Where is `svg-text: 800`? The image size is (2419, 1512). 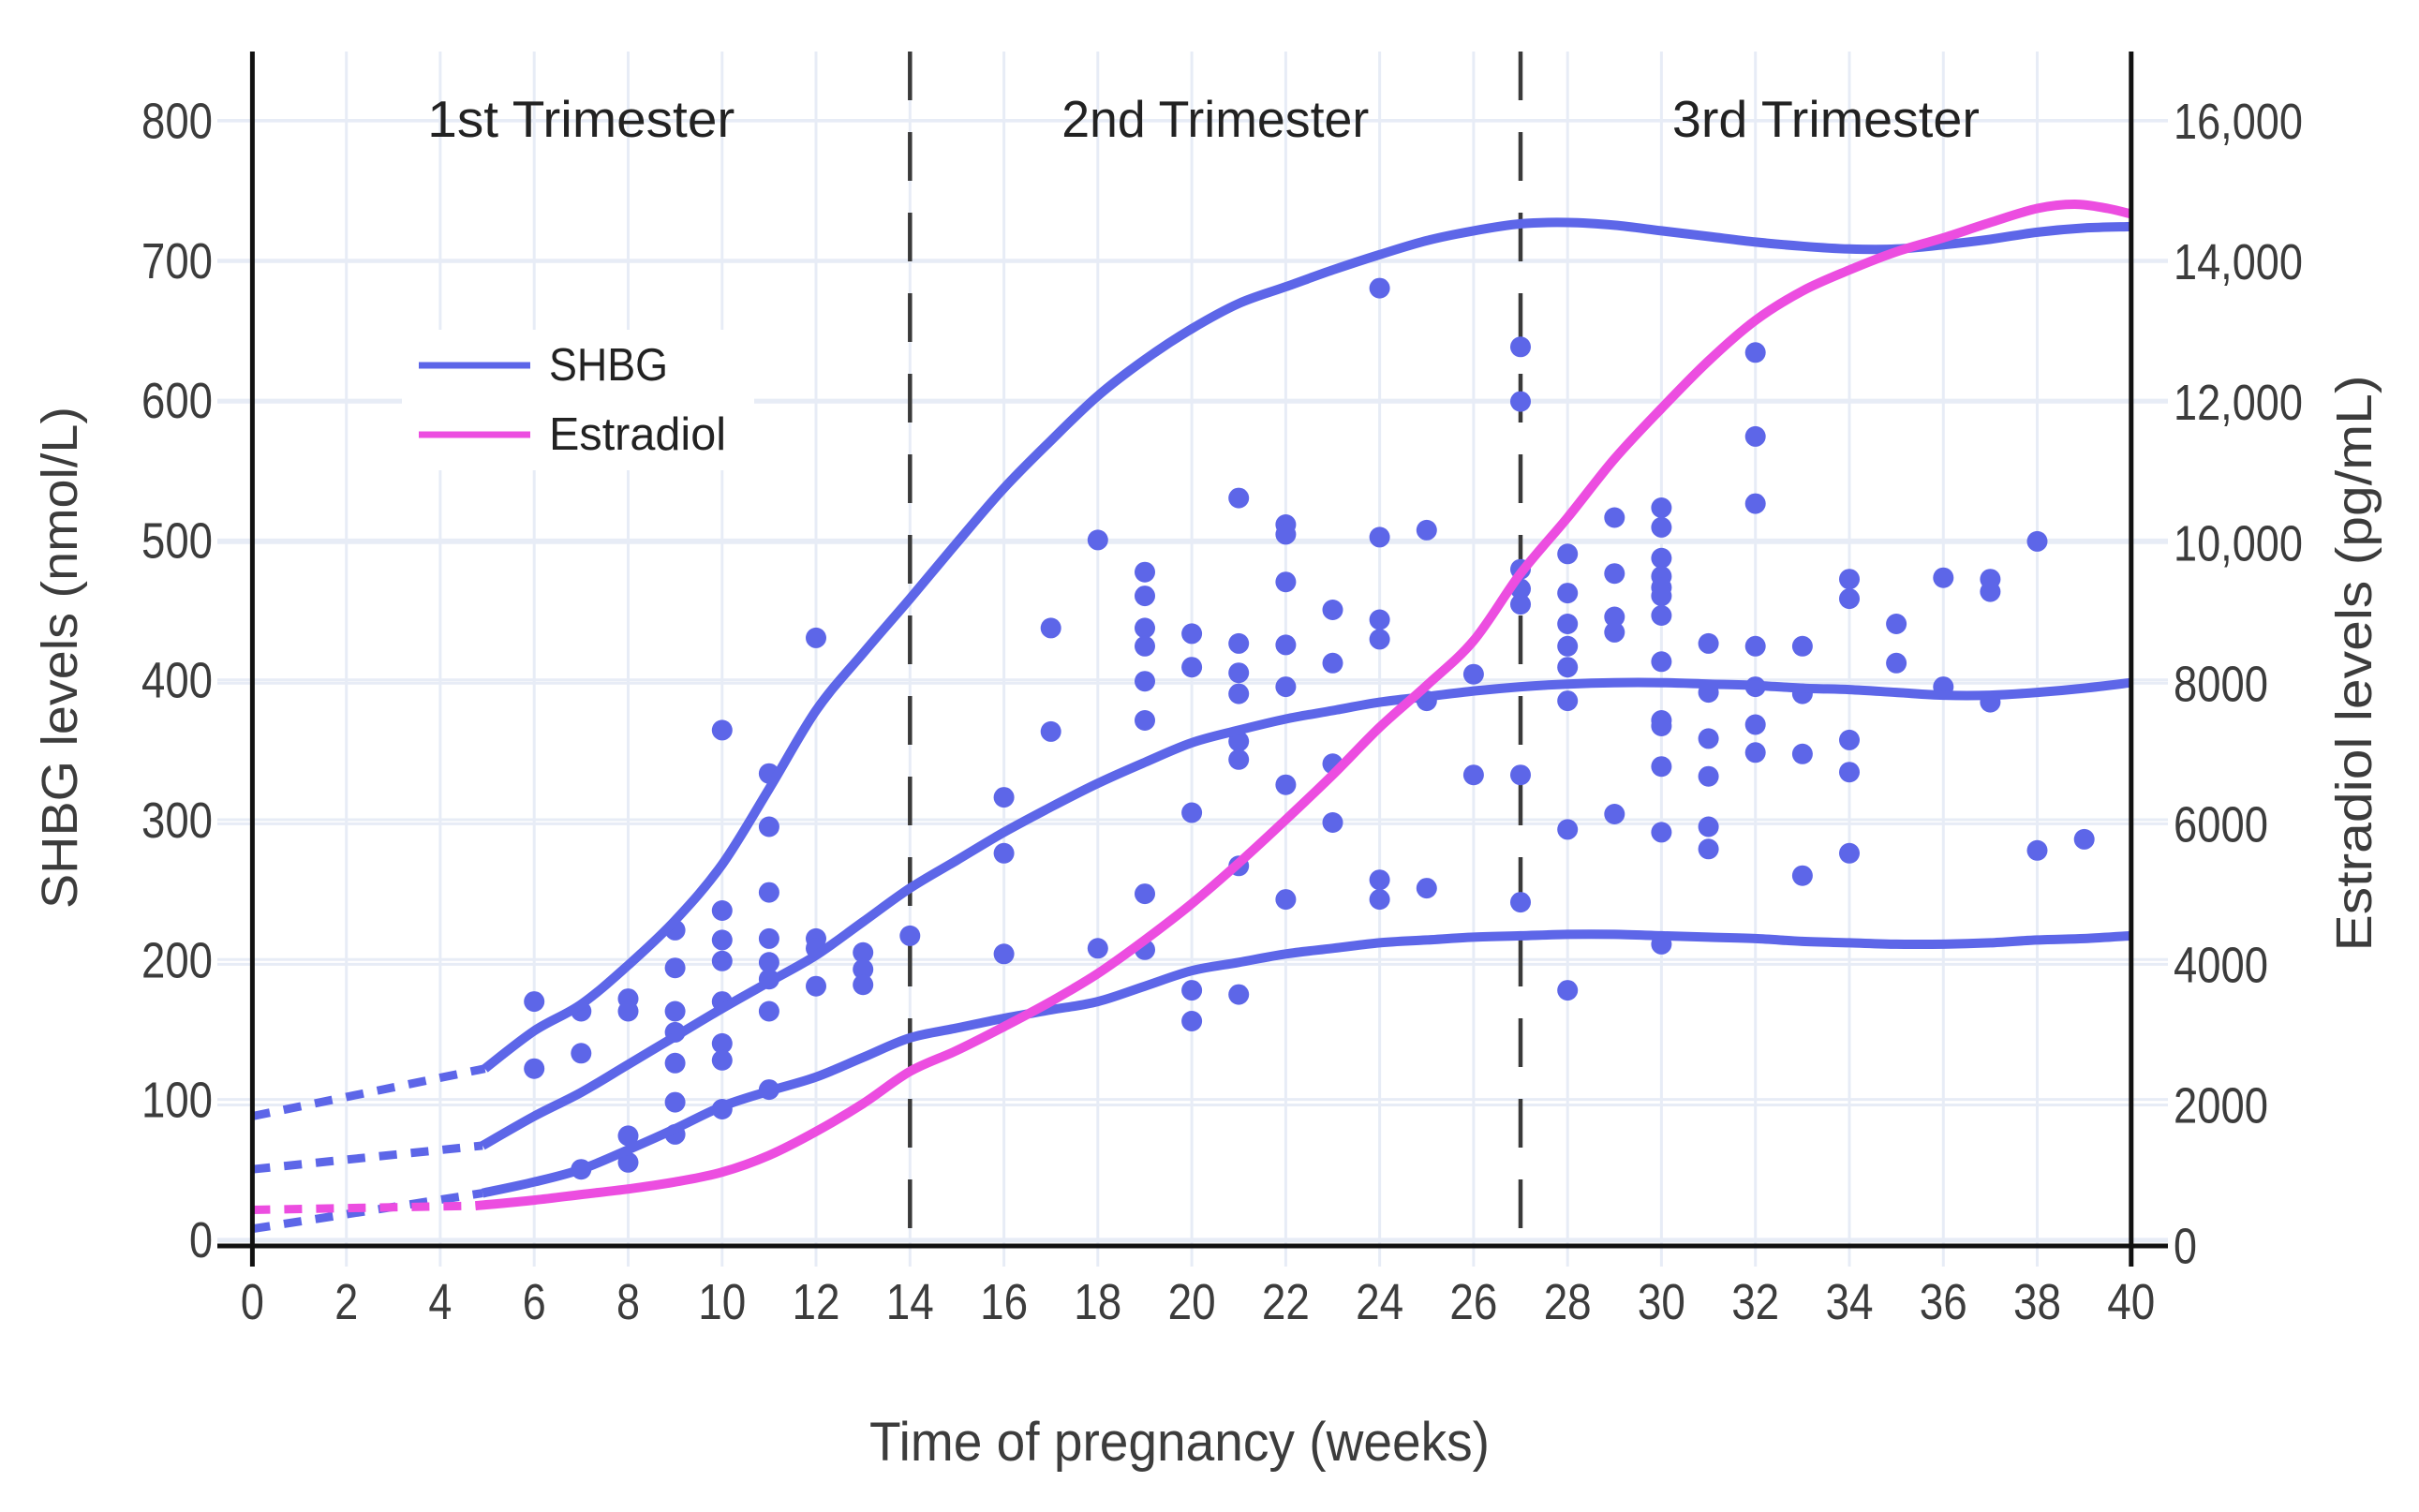
svg-text: 800 is located at coordinates (177, 122).